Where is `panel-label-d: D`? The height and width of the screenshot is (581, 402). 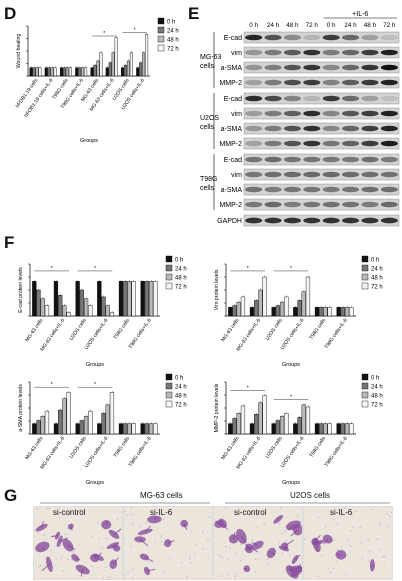
panel-label-d: D is located at coordinates (10, 13).